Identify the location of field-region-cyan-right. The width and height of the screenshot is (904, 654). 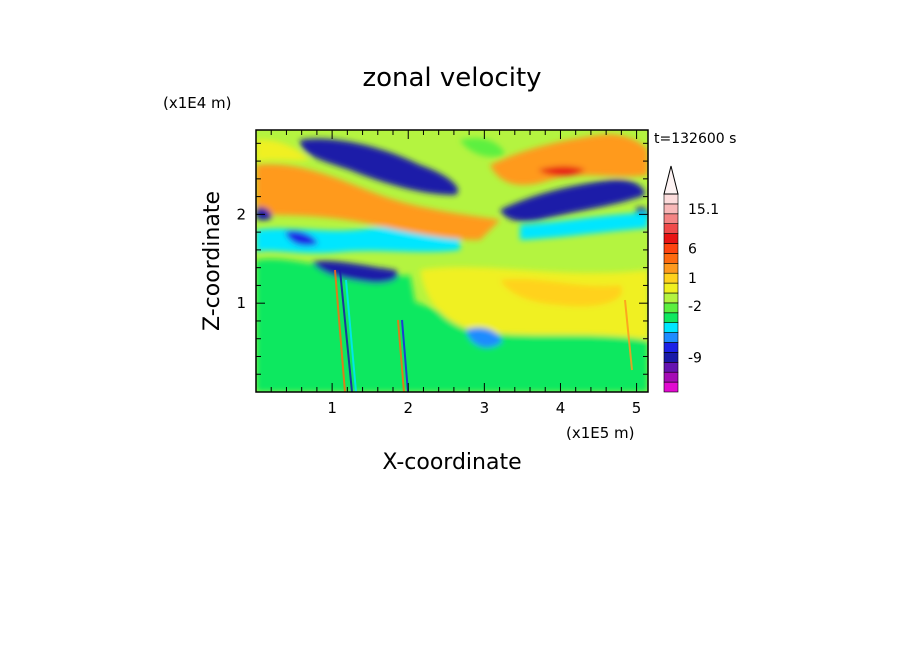
(584, 226).